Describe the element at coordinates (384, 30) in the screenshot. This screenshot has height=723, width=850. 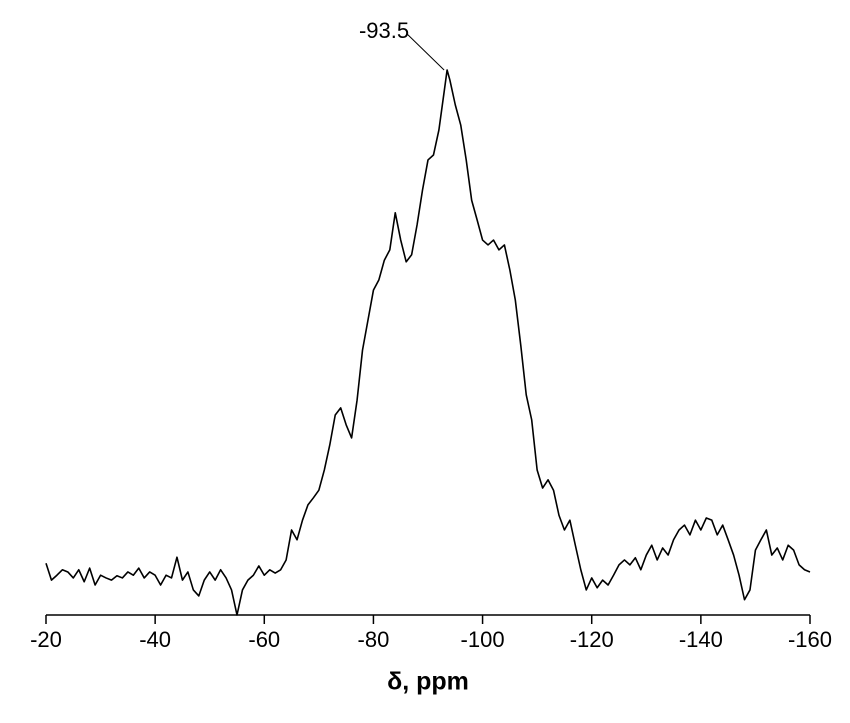
I see `annotation-label: -93.5` at that location.